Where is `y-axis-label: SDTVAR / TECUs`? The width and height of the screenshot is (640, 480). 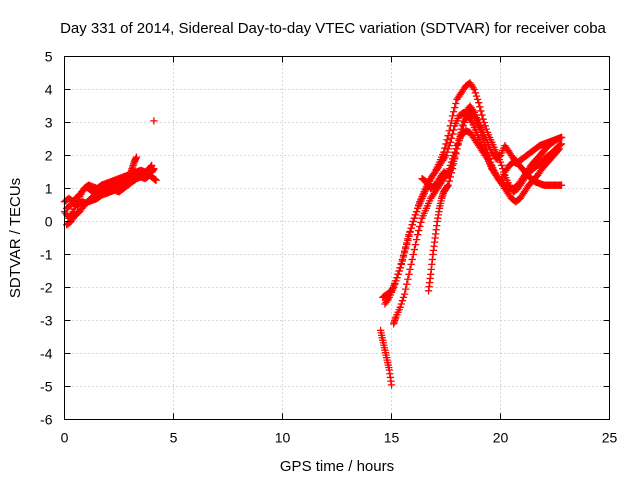 y-axis-label: SDTVAR / TECUs is located at coordinates (15, 238).